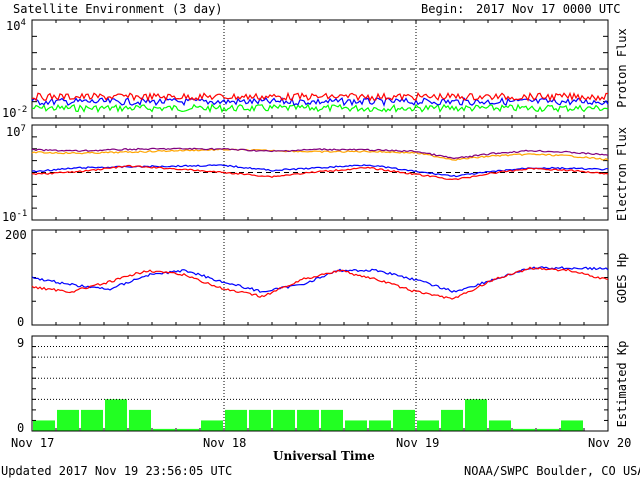 The width and height of the screenshot is (640, 480). I want to click on updated-timestamp: Updated 2017 Nov 19 23:56:05 UTC, so click(117, 471).